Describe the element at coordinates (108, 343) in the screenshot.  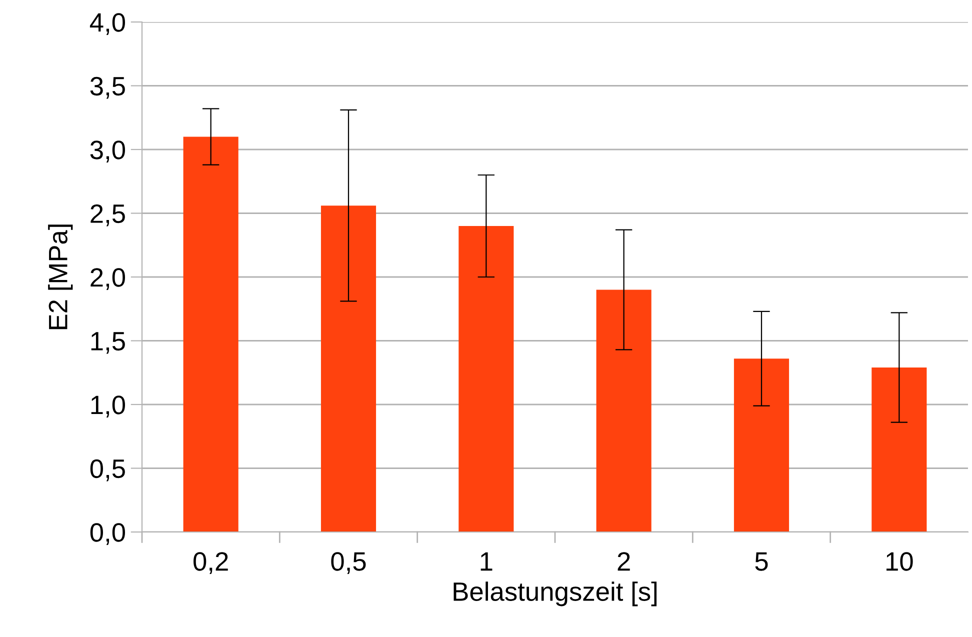
I see `y-tick-label: 1,5` at that location.